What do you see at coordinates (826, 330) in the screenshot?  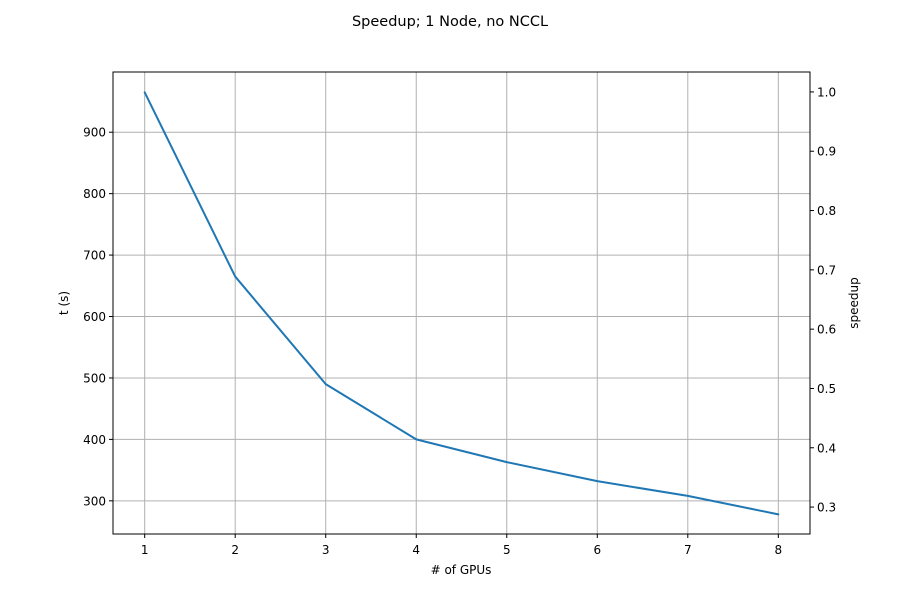 I see `y-tick-label-right: 0.6` at bounding box center [826, 330].